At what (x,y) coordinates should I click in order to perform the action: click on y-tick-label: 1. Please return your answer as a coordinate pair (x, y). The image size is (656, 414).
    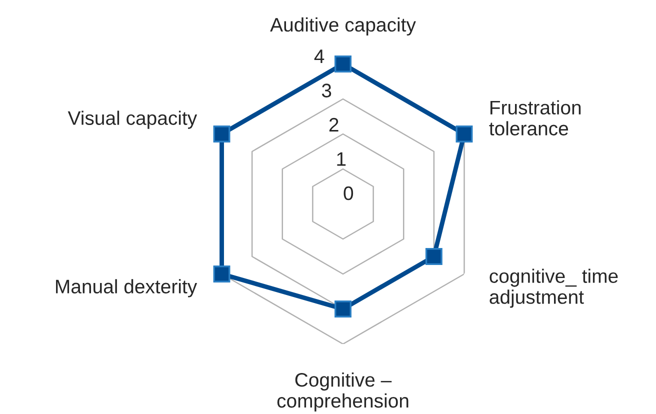
    Looking at the image, I should click on (341, 159).